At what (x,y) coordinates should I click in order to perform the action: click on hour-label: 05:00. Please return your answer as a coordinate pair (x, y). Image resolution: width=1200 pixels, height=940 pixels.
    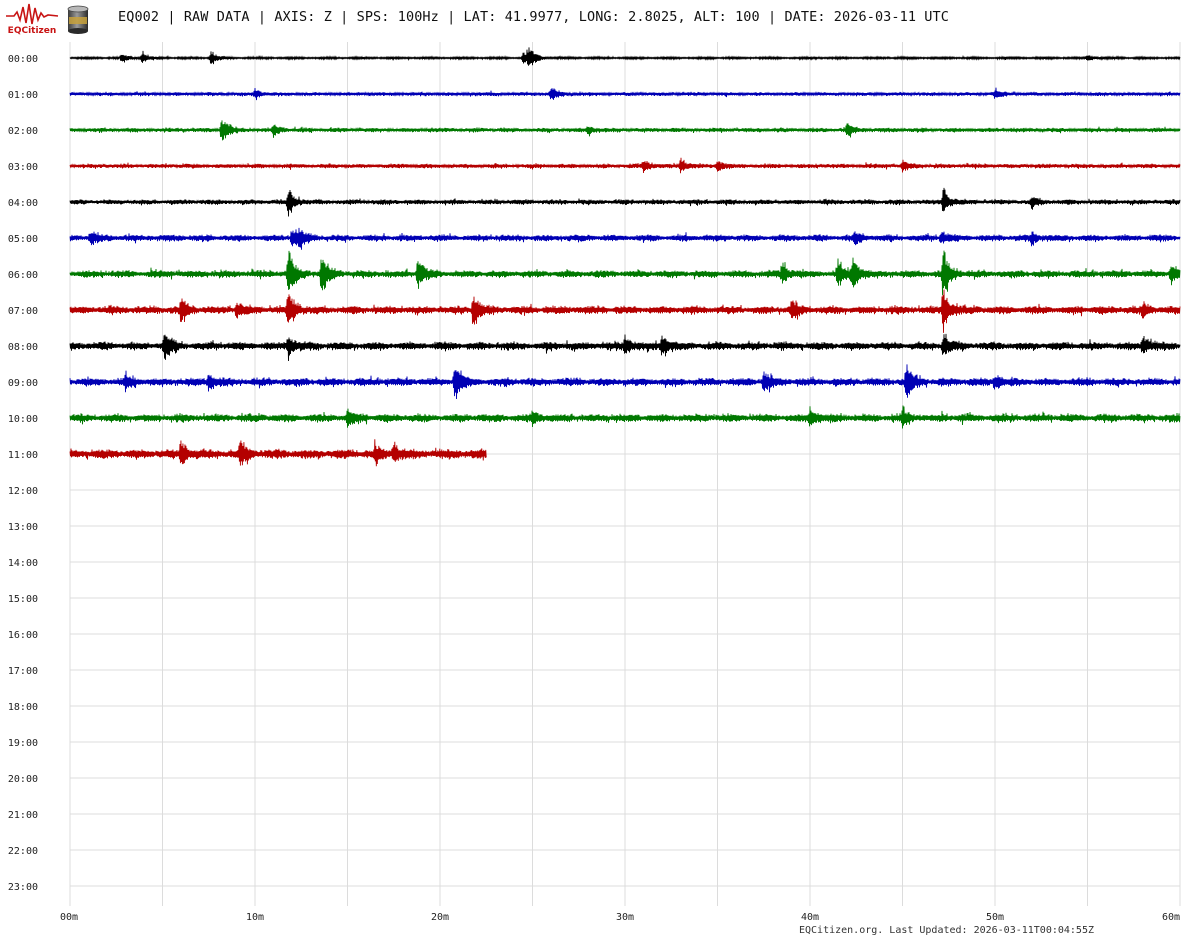
    Looking at the image, I should click on (23, 239).